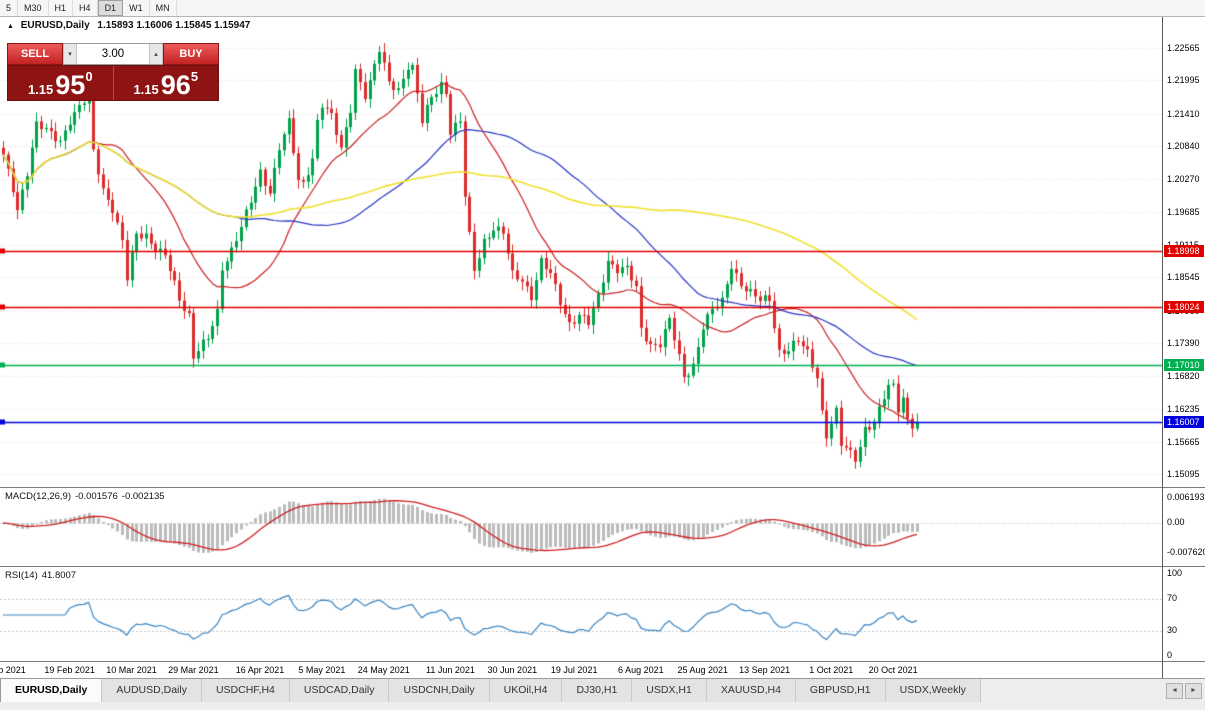 This screenshot has height=710, width=1205. I want to click on date-axis-label: 1 Feb 2021, so click(13, 670).